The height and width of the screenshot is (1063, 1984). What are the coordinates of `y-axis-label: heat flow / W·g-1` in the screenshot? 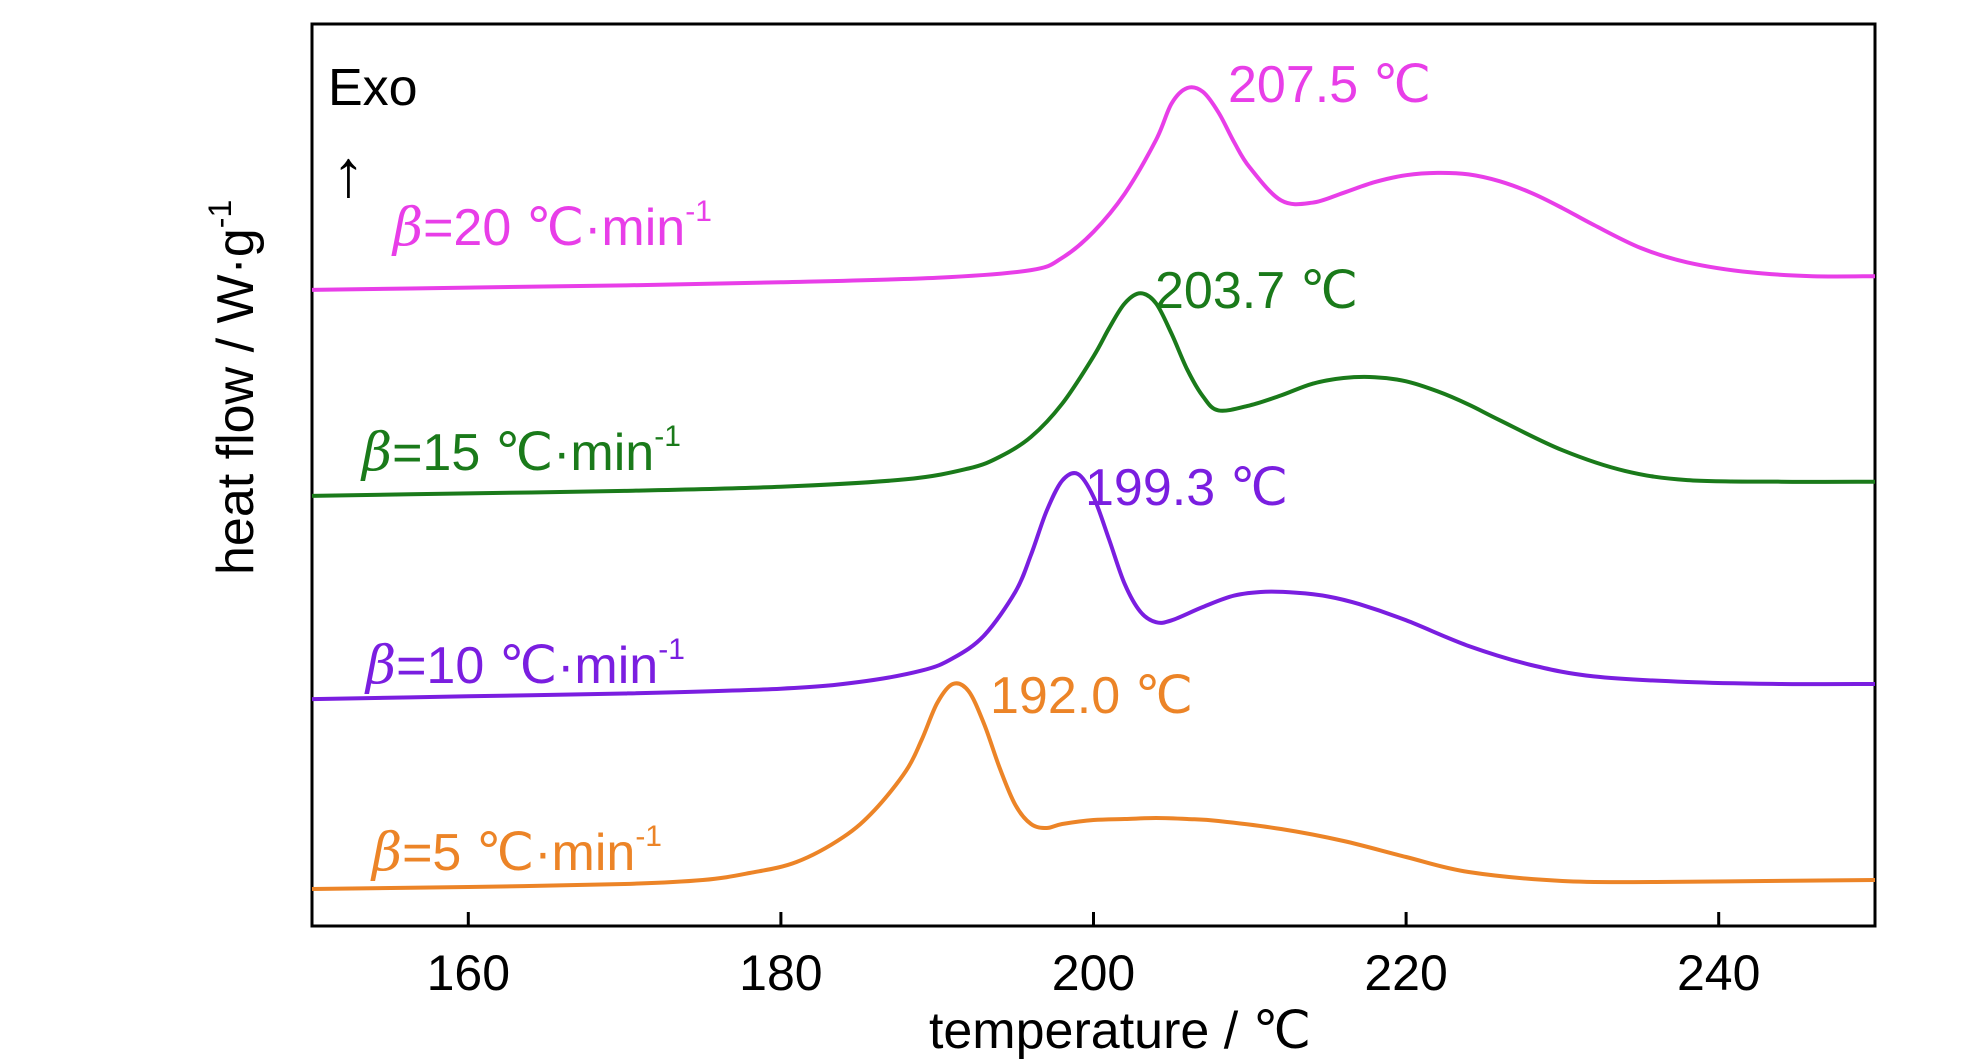 It's located at (233, 387).